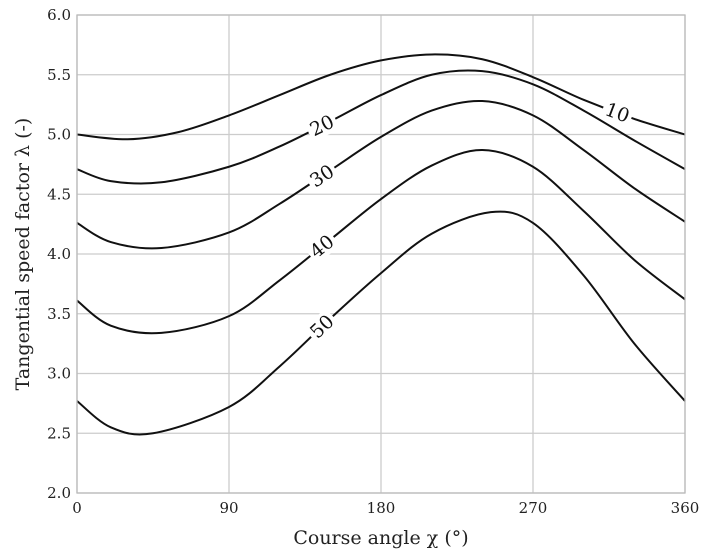 Image resolution: width=703 pixels, height=552 pixels. What do you see at coordinates (685, 508) in the screenshot?
I see `x-tick-label: 360` at bounding box center [685, 508].